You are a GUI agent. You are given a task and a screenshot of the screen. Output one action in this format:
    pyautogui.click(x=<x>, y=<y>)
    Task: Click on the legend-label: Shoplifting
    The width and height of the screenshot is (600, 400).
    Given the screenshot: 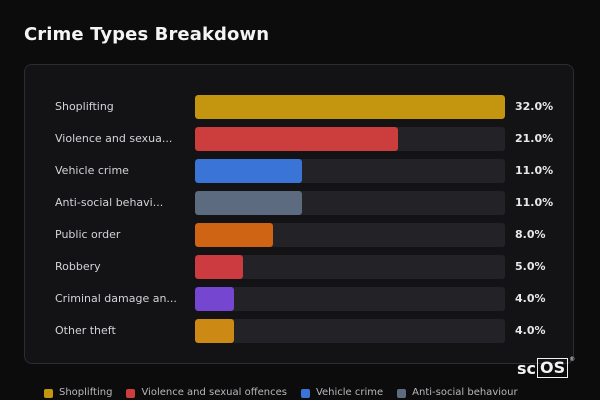 What is the action you would take?
    pyautogui.click(x=86, y=392)
    